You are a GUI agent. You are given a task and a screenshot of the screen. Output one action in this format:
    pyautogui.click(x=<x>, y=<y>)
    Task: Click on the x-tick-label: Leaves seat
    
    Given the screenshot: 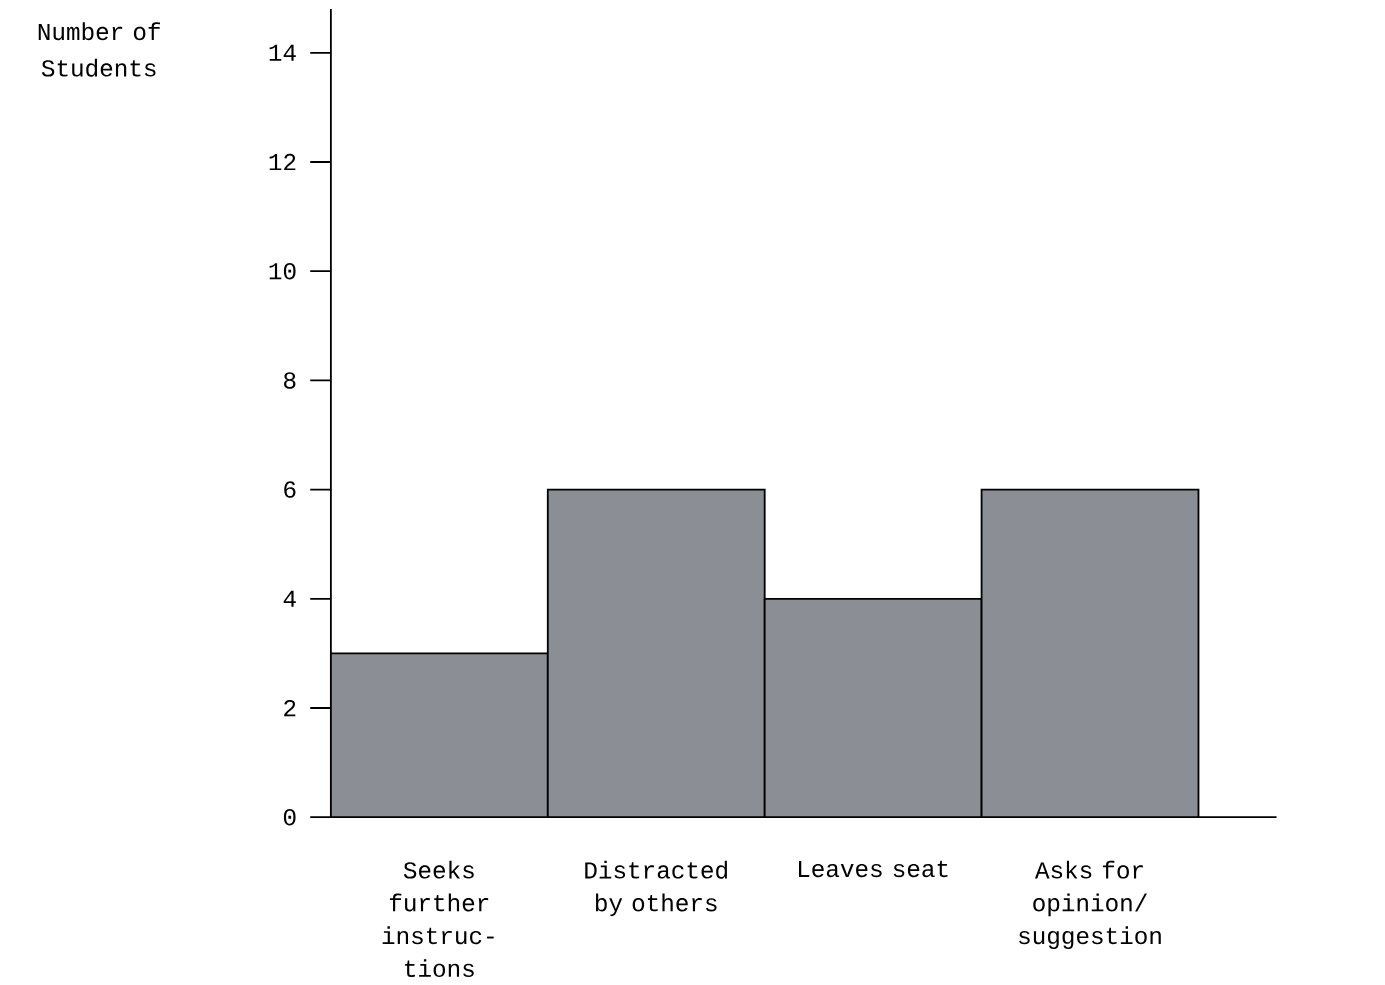 What is the action you would take?
    pyautogui.click(x=873, y=869)
    